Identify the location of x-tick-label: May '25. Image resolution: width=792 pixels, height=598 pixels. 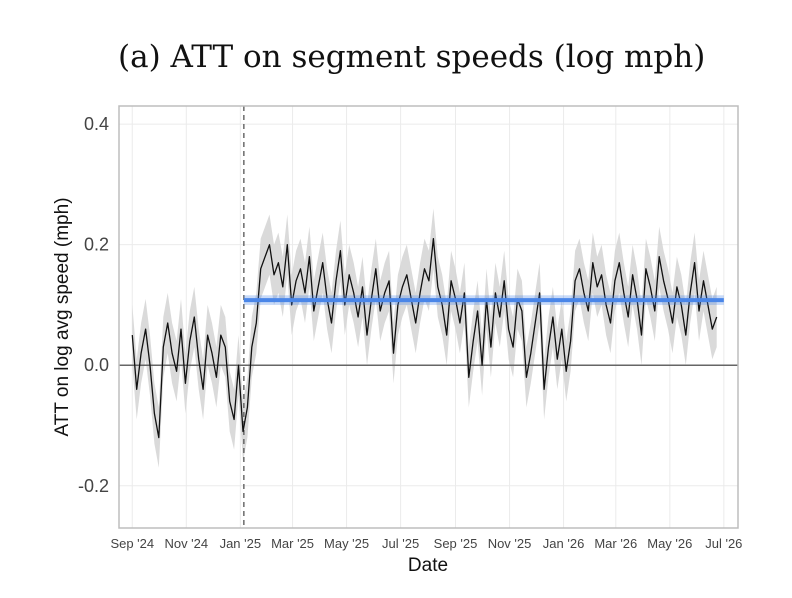
(346, 543).